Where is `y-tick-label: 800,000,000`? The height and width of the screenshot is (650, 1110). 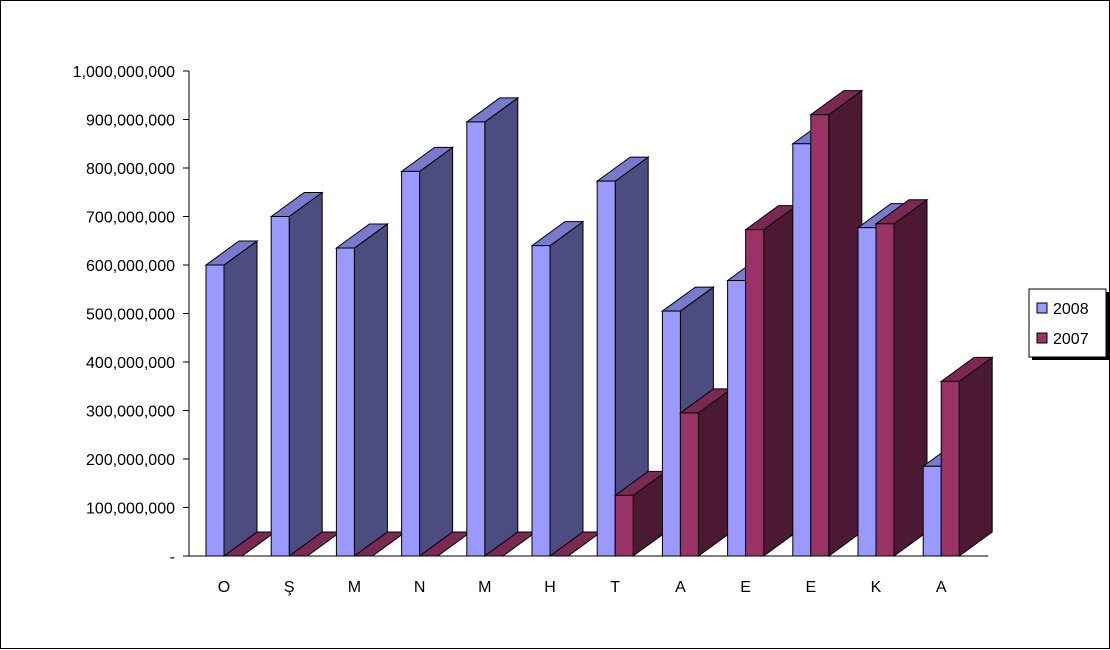 y-tick-label: 800,000,000 is located at coordinates (130, 169).